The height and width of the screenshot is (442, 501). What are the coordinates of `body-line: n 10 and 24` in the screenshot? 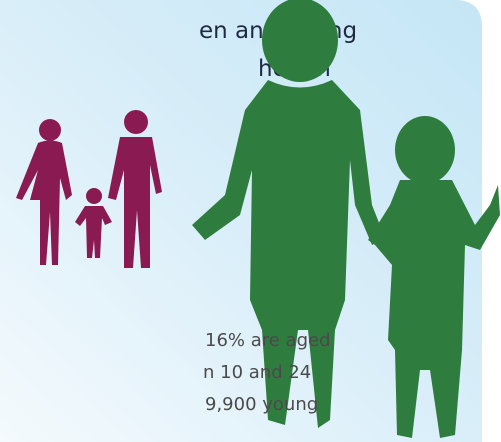 It's located at (257, 372).